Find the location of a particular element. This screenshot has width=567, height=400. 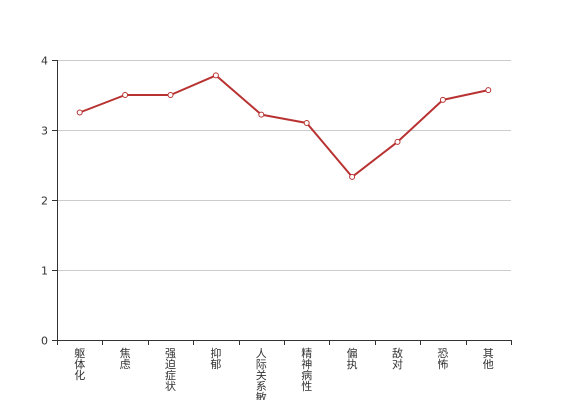

y-tick-label: 0 is located at coordinates (44, 341).